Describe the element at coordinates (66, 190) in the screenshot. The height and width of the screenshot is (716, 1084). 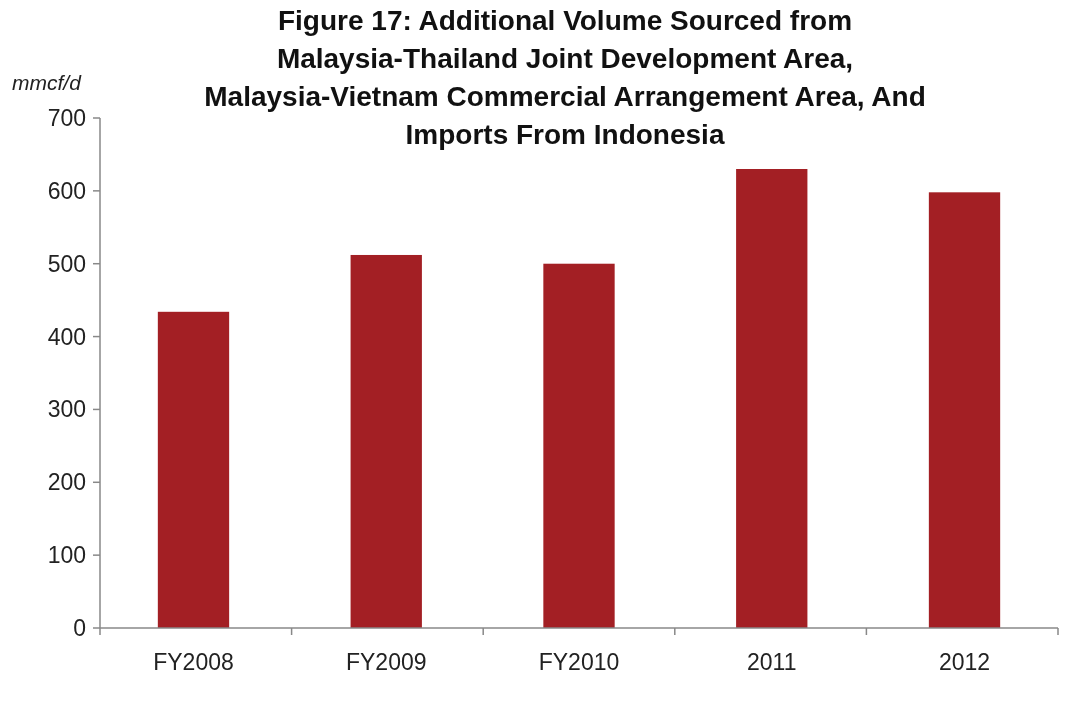
I see `y-tick-label: 600` at that location.